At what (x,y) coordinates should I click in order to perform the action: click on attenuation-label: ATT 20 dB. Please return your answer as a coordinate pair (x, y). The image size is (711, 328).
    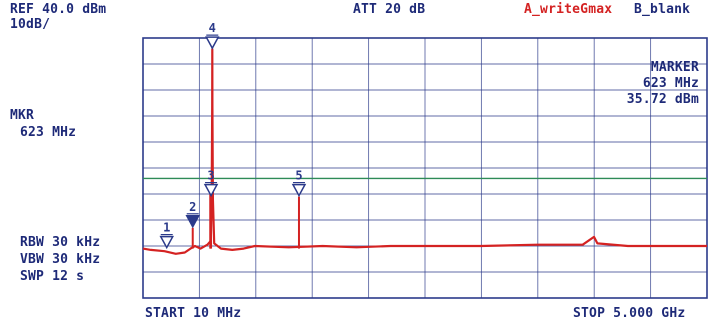
    Looking at the image, I should click on (389, 9).